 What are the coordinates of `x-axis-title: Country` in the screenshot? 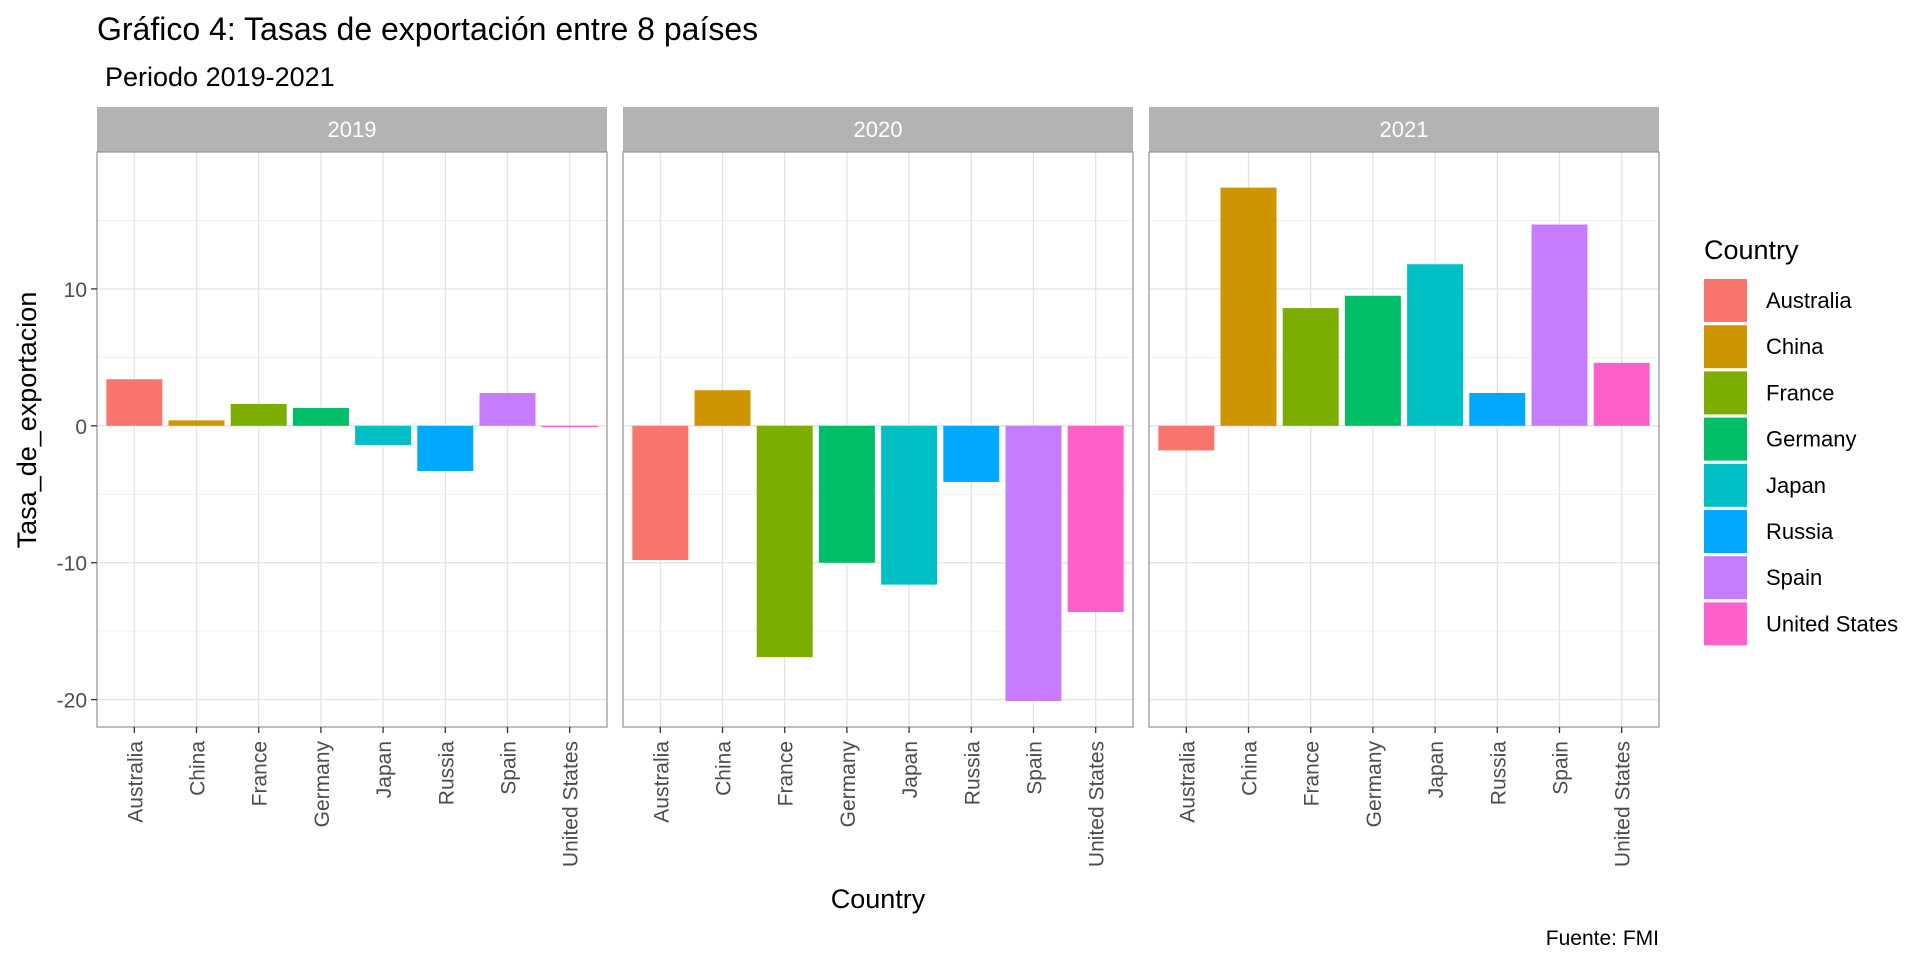 It's located at (878, 899).